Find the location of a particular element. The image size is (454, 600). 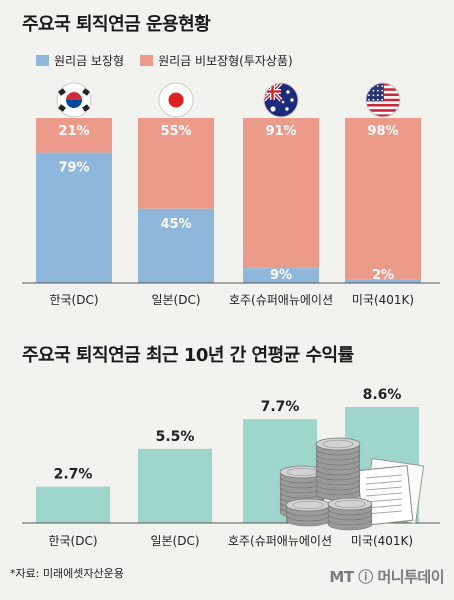

chart1-title: 주요국 퇴직연금 운용현황 is located at coordinates (116, 24).